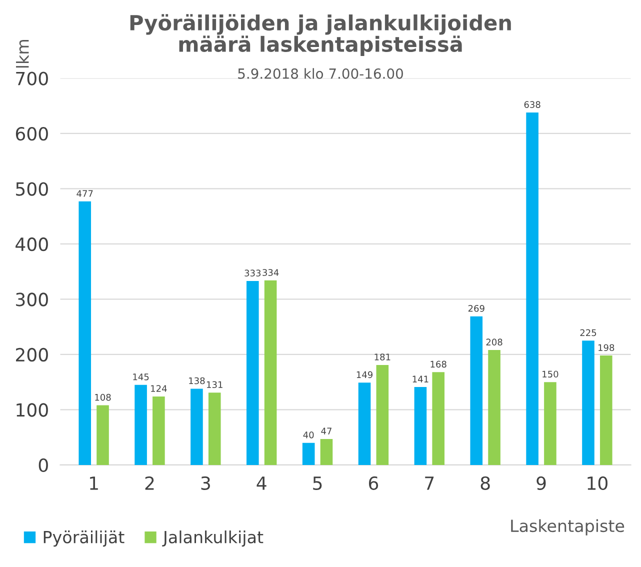 This screenshot has height=567, width=641. What do you see at coordinates (270, 272) in the screenshot?
I see `data-label: 334` at bounding box center [270, 272].